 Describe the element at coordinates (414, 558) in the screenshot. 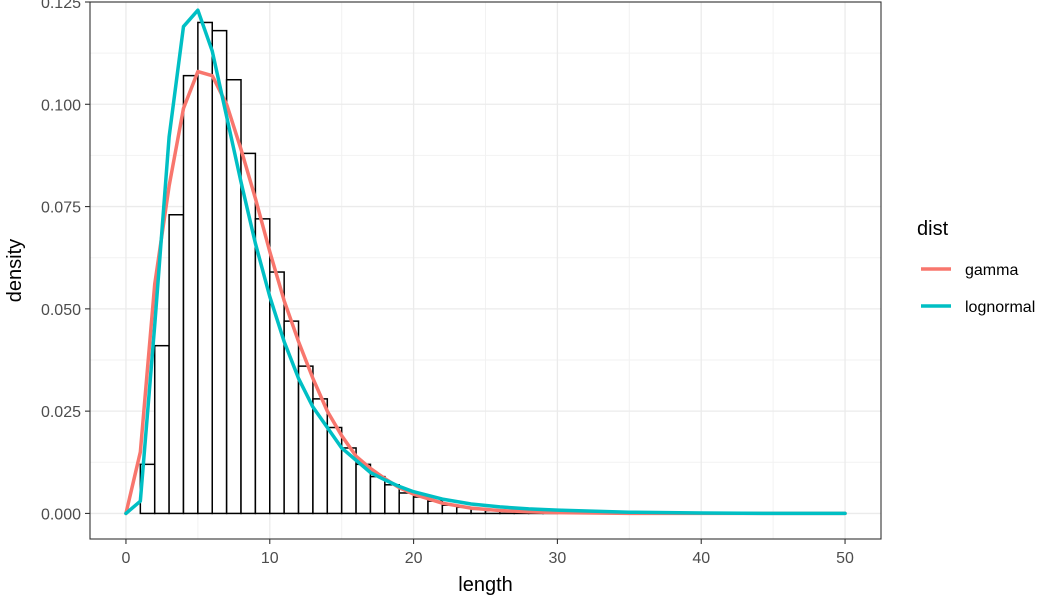

I see `x-tick-label: 20` at that location.